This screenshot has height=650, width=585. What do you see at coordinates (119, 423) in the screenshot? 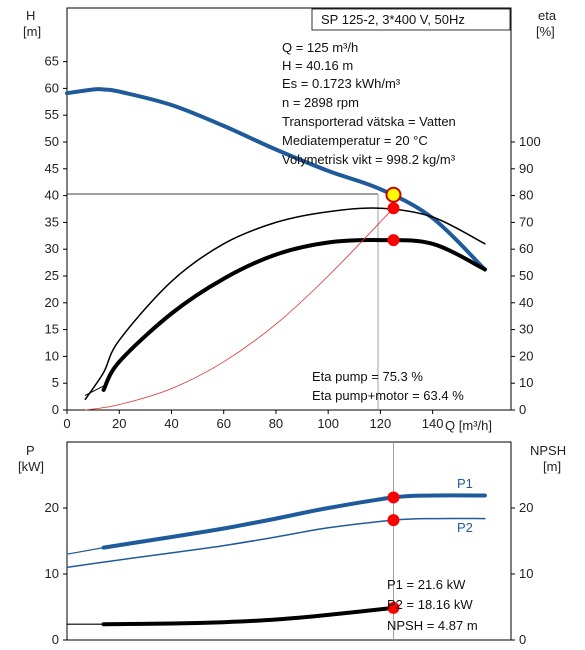
I see `x-tick-label: 20` at bounding box center [119, 423].